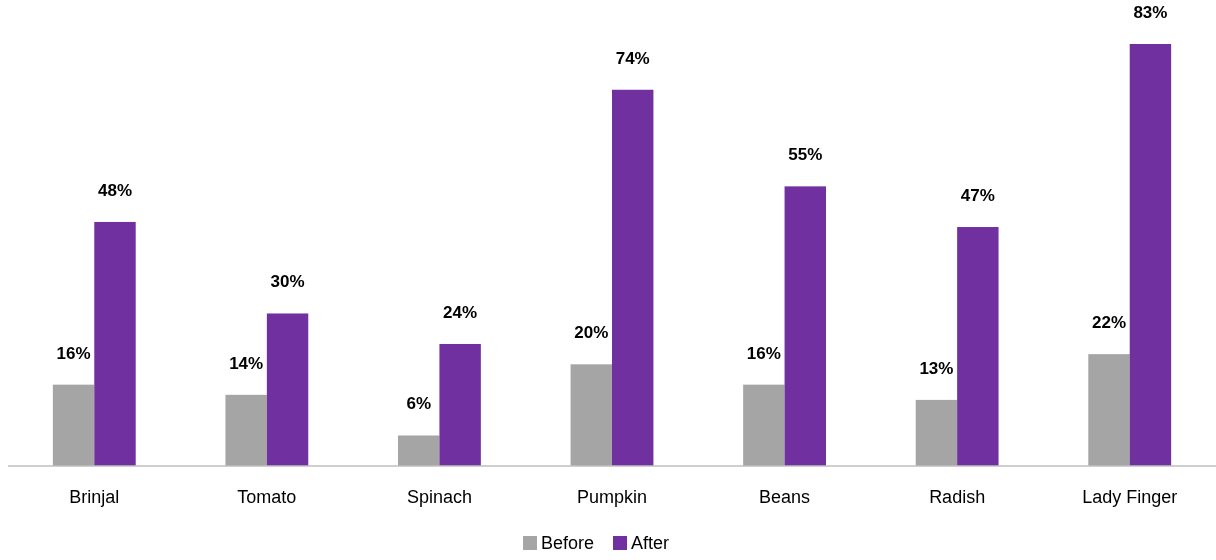  Describe the element at coordinates (267, 497) in the screenshot. I see `x-tick-label: Tomato` at that location.